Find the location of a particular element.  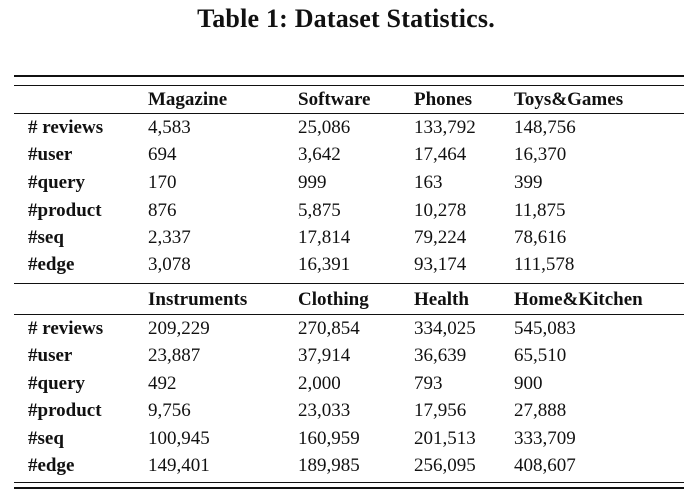

table-cell: 111,578 is located at coordinates (544, 264).